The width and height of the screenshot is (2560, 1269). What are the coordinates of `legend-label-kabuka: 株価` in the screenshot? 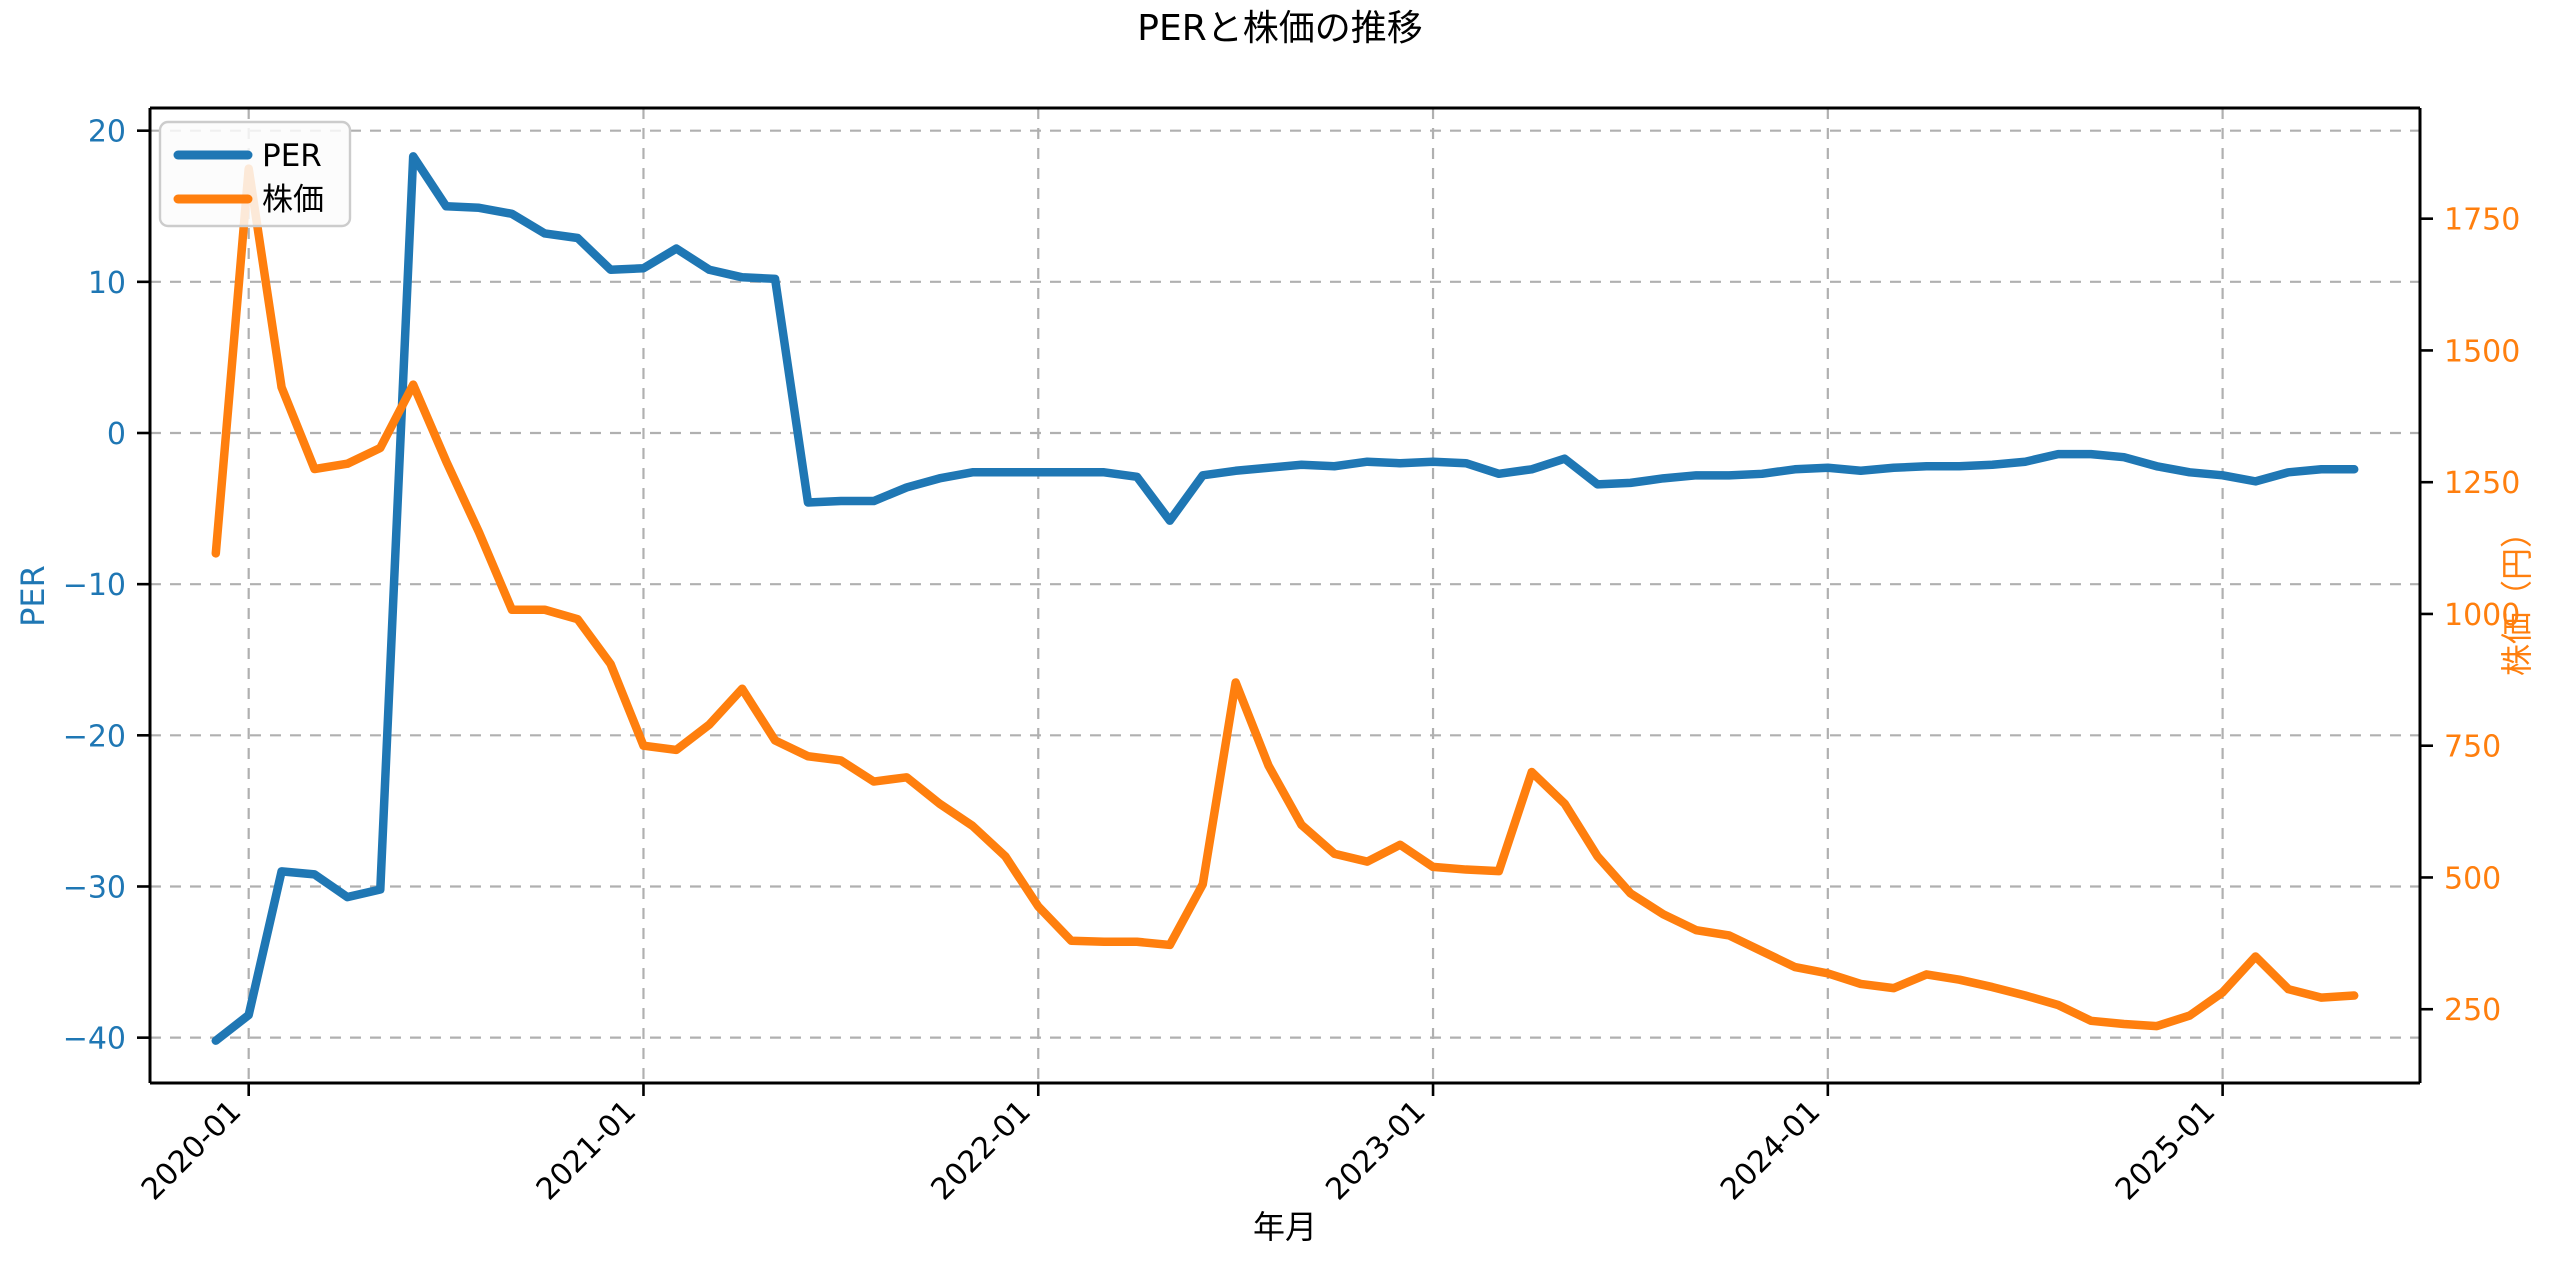 It's located at (293, 200).